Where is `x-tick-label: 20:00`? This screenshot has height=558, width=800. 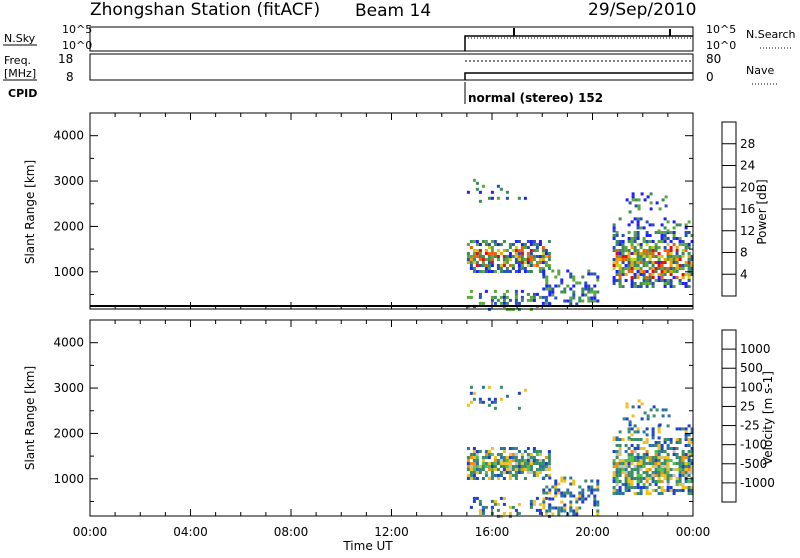 x-tick-label: 20:00 is located at coordinates (592, 532).